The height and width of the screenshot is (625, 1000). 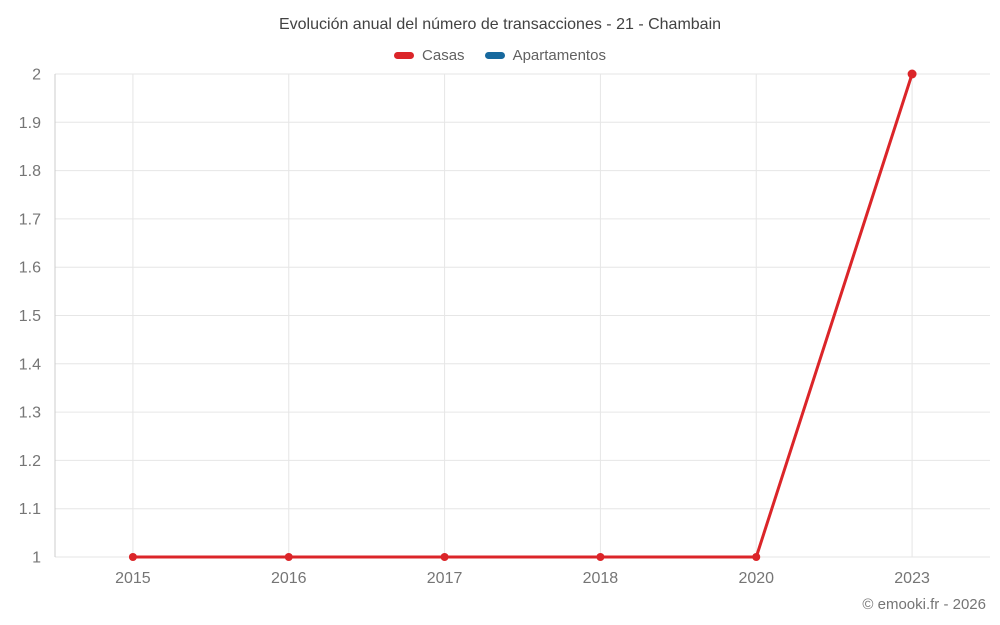 I want to click on y-tick-label: 1.9, so click(x=30, y=123).